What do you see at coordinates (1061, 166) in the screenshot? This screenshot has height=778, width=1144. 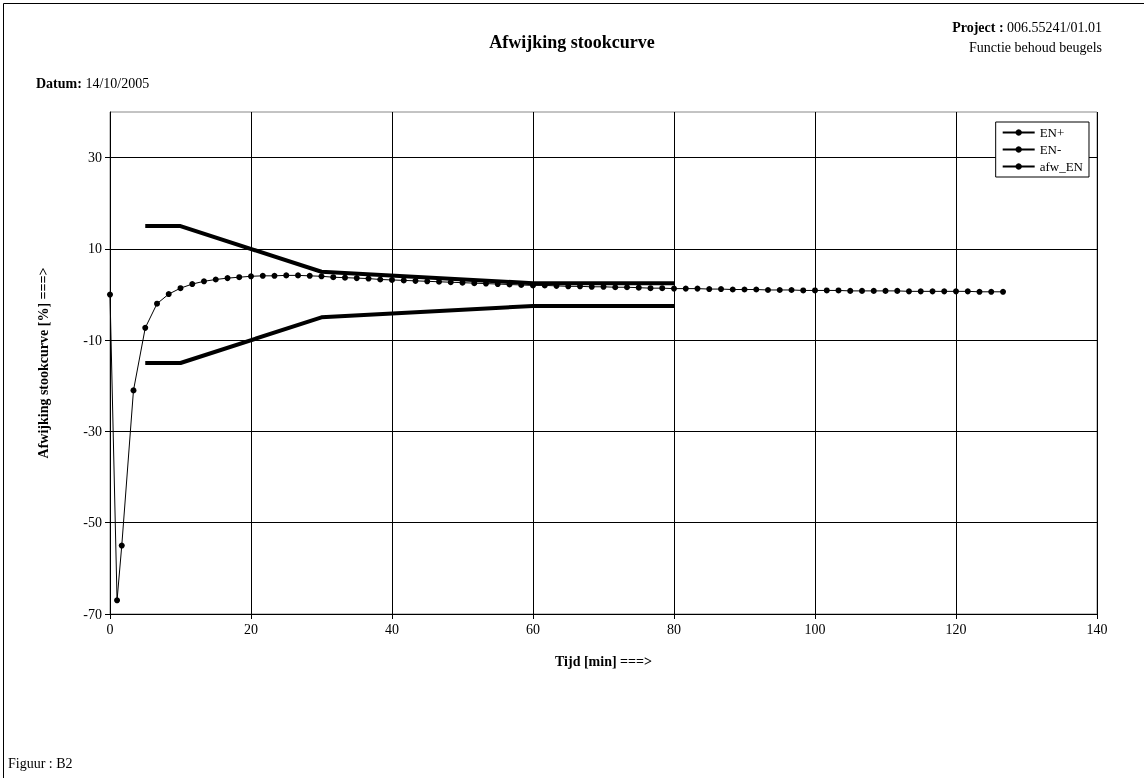 I see `legend-label: afw_EN` at bounding box center [1061, 166].